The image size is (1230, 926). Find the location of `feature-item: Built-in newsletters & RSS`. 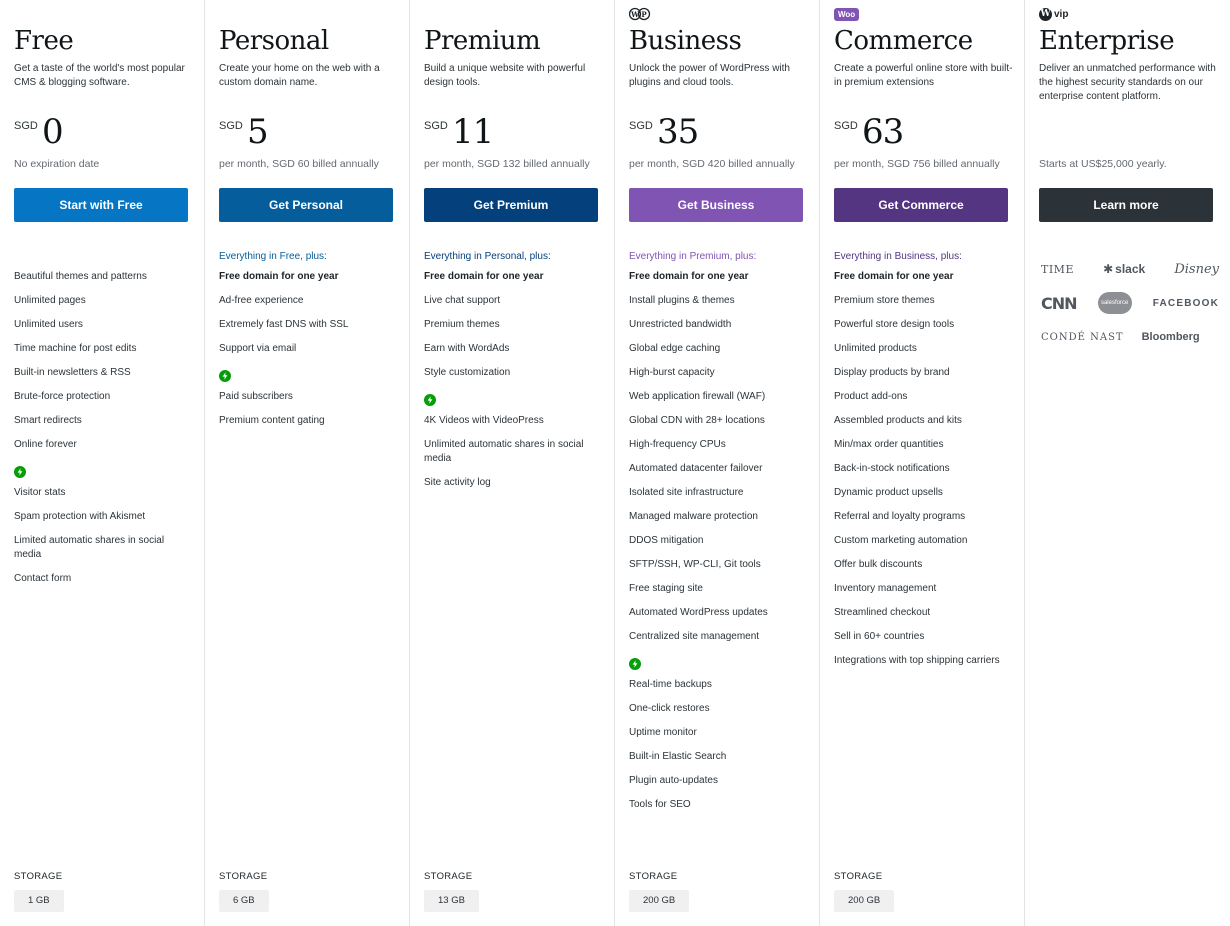

feature-item: Built-in newsletters & RSS is located at coordinates (72, 372).